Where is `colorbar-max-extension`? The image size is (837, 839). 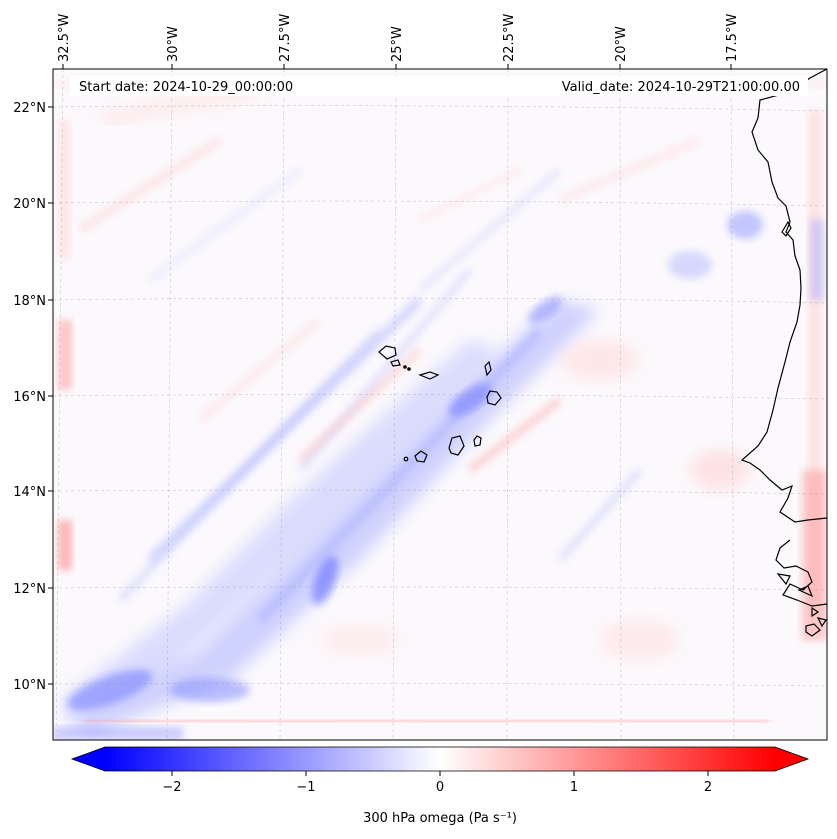 colorbar-max-extension is located at coordinates (791, 759).